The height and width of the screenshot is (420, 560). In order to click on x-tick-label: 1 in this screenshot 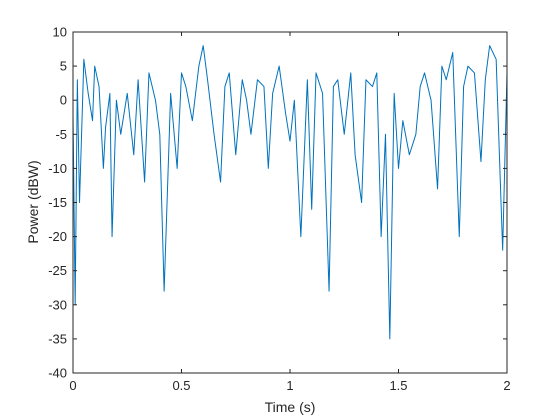, I will do `click(289, 385)`.